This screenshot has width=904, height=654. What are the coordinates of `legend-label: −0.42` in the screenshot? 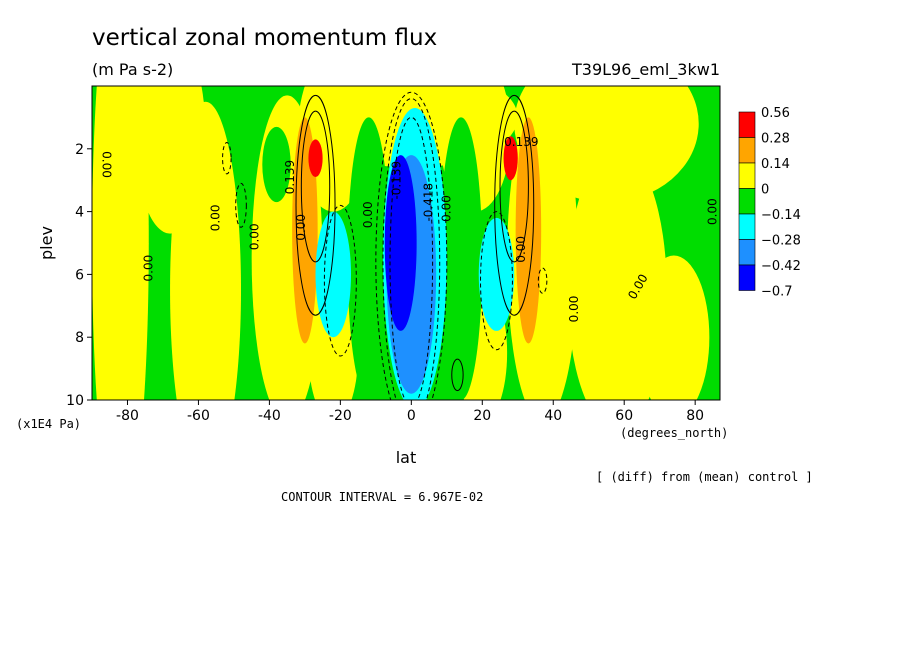 It's located at (781, 266).